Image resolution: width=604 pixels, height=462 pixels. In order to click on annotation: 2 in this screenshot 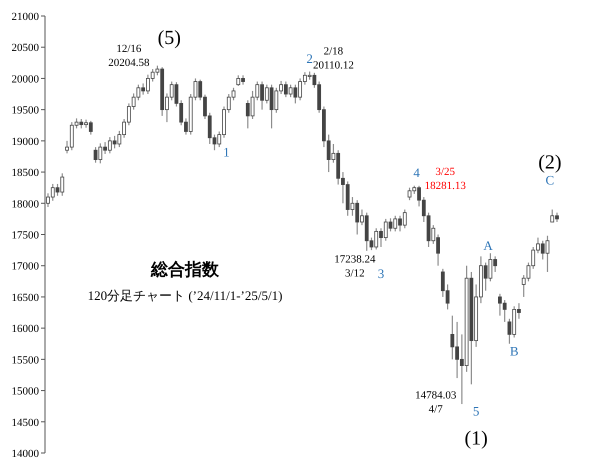, I will do `click(309, 58)`.